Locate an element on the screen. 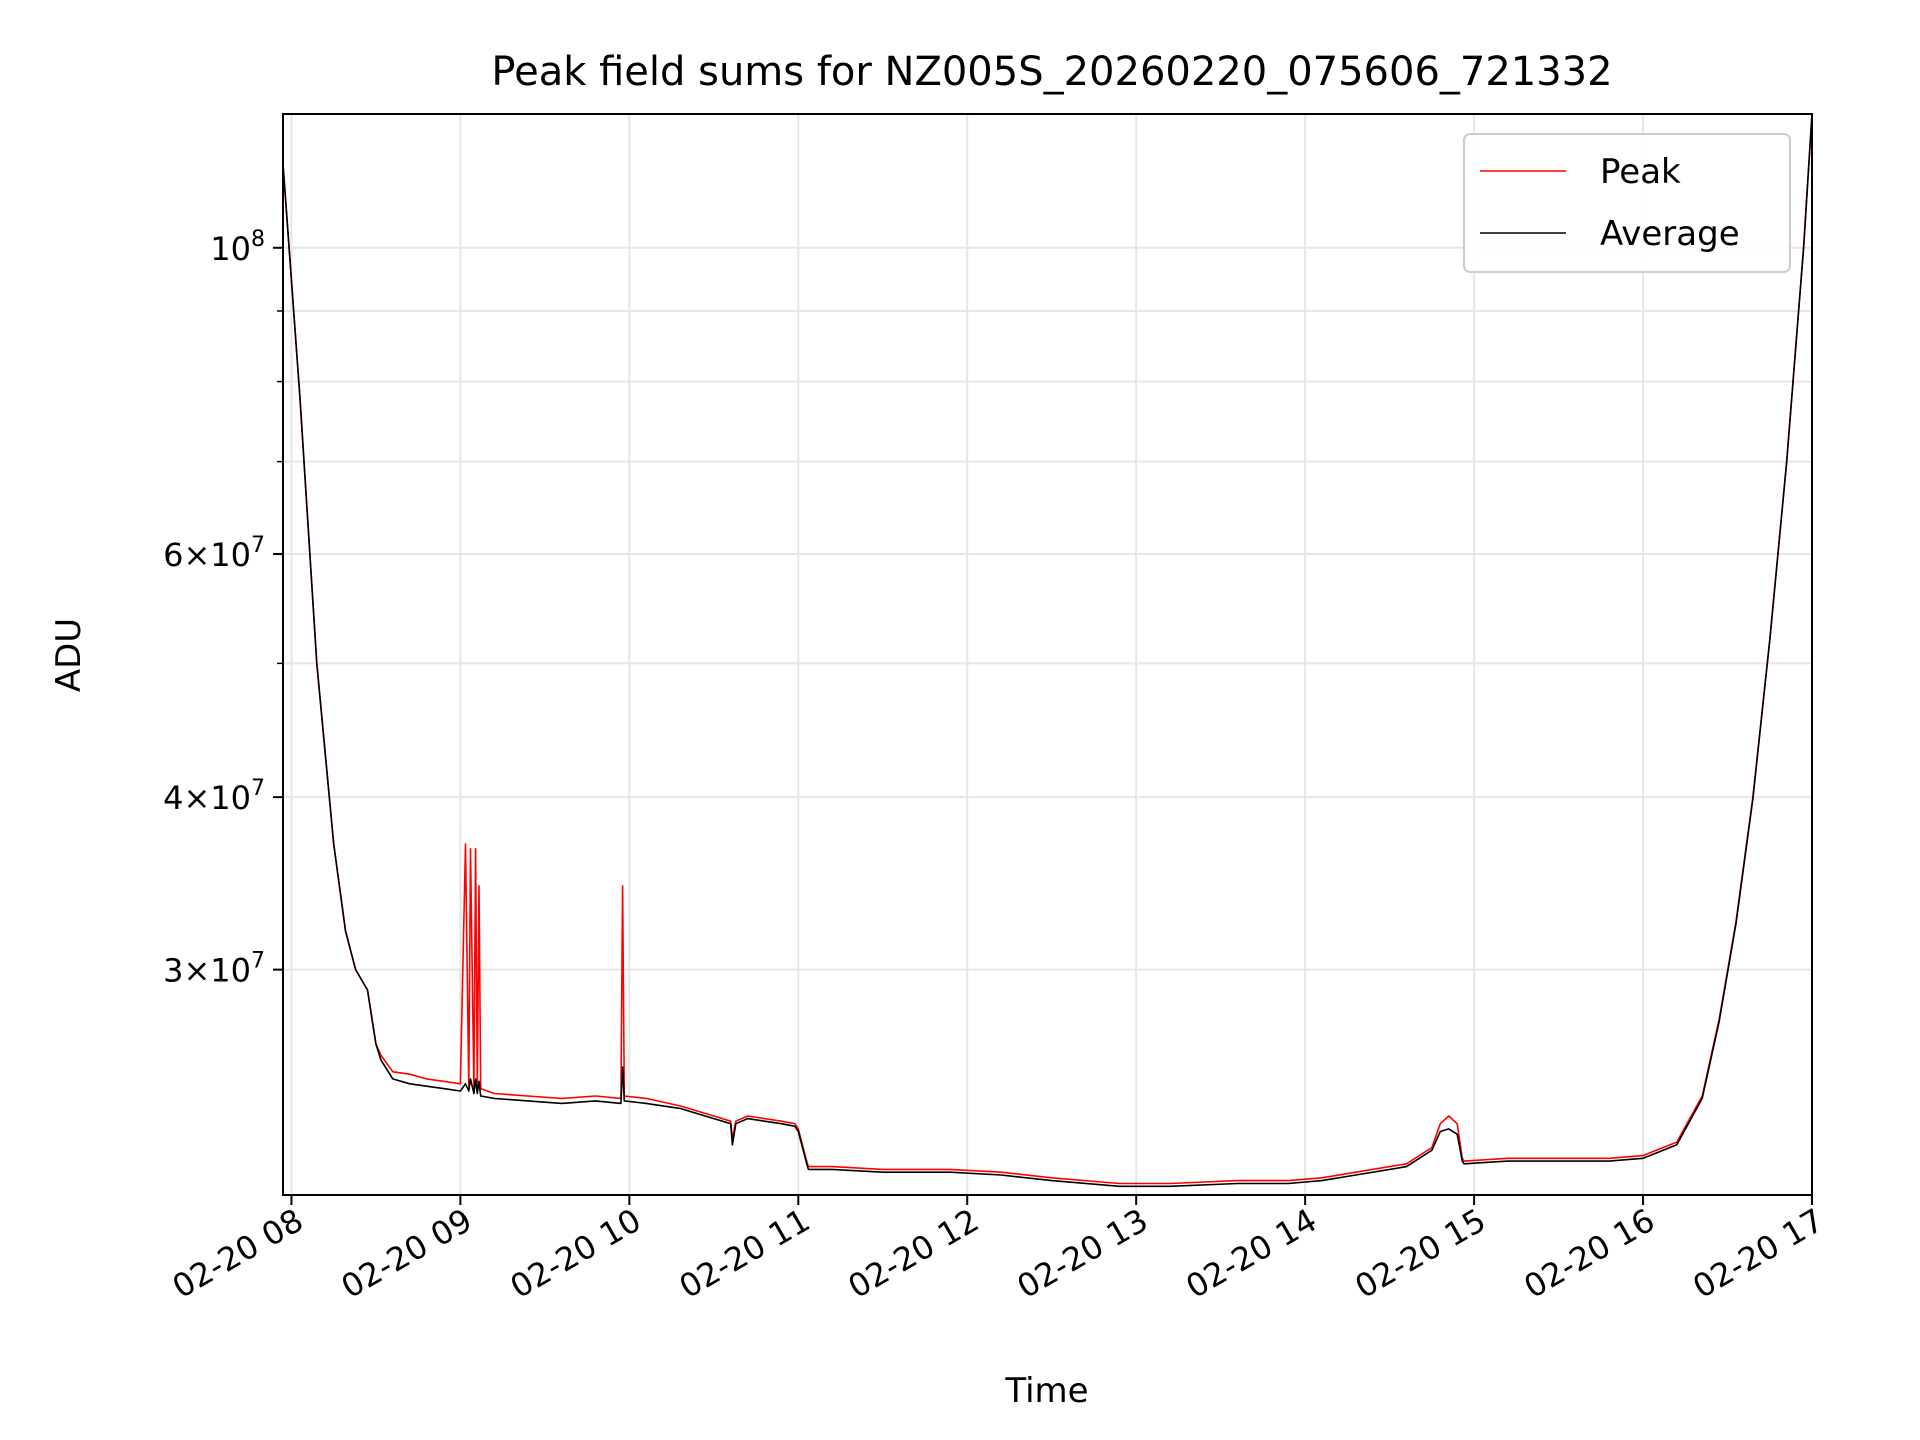 This screenshot has height=1440, width=1920. legend-label-peak: Peak is located at coordinates (1640, 172).